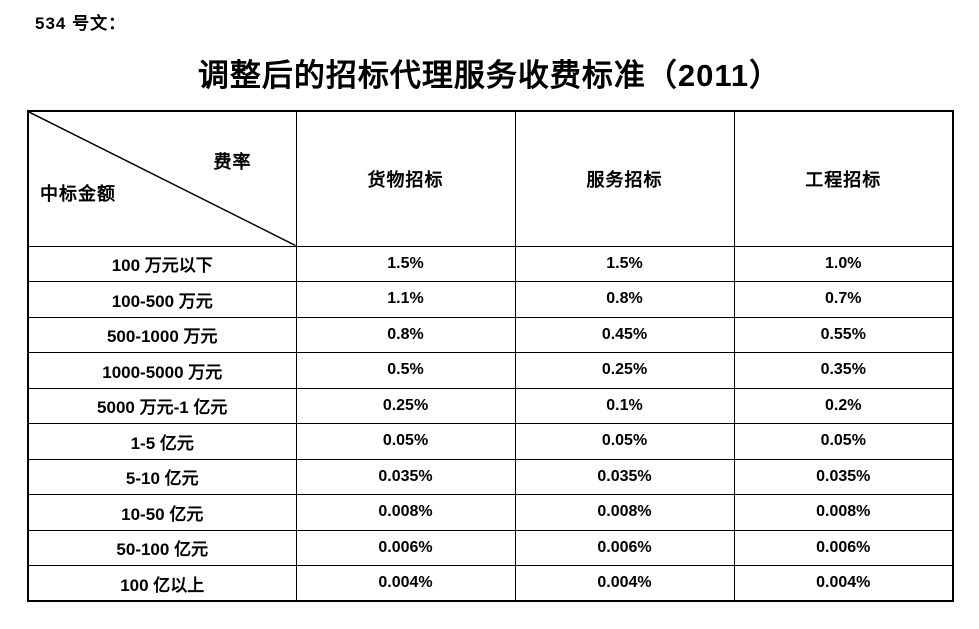 This screenshot has width=979, height=629. Describe the element at coordinates (232, 162) in the screenshot. I see `corner-label-fee-rate: 费率` at that location.